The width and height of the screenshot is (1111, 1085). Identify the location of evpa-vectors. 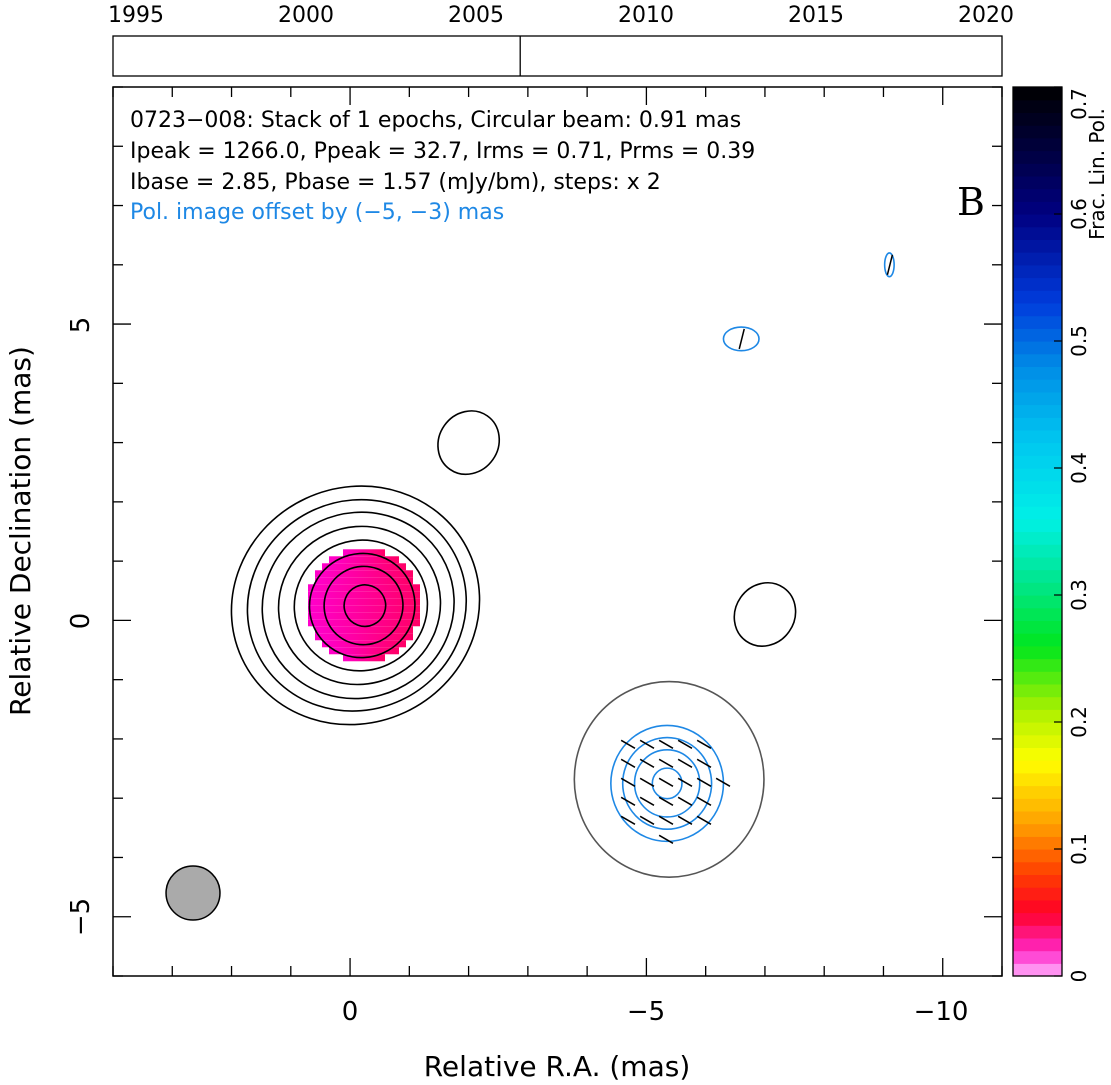
(675, 791).